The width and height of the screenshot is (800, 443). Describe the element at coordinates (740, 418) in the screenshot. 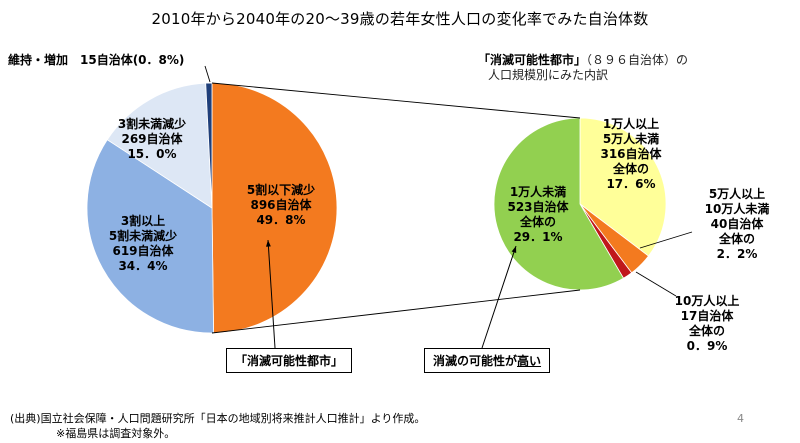

I see `page-number: 4` at that location.